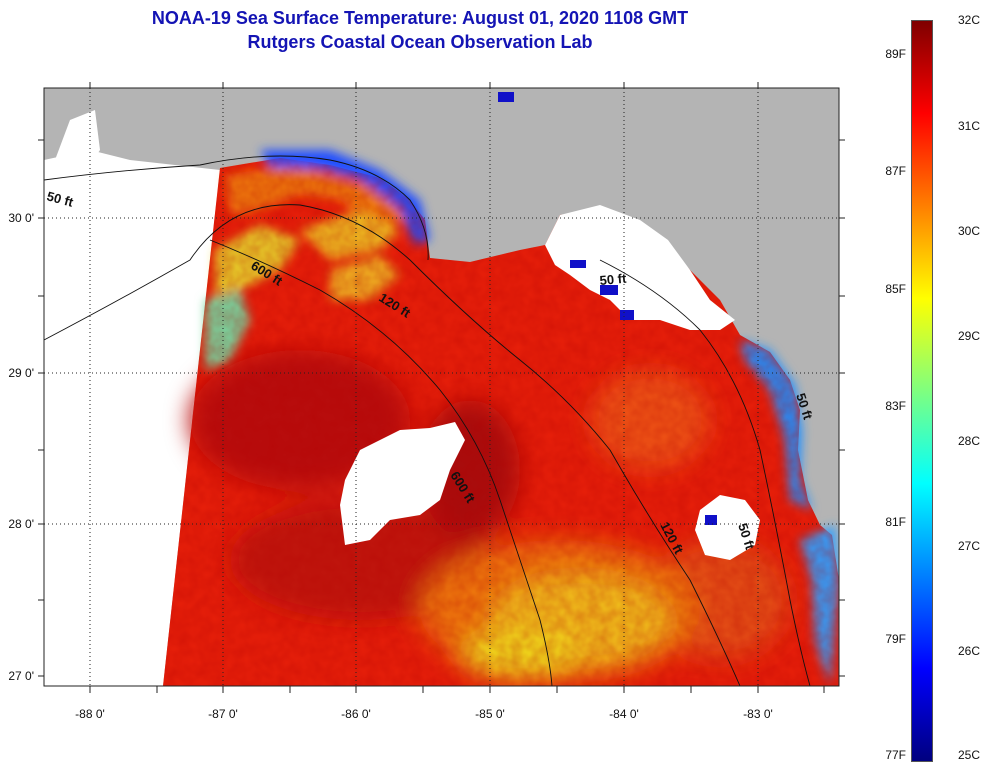 The height and width of the screenshot is (770, 992). Describe the element at coordinates (77, 140) in the screenshot. I see `cloud-mobile-bay` at that location.